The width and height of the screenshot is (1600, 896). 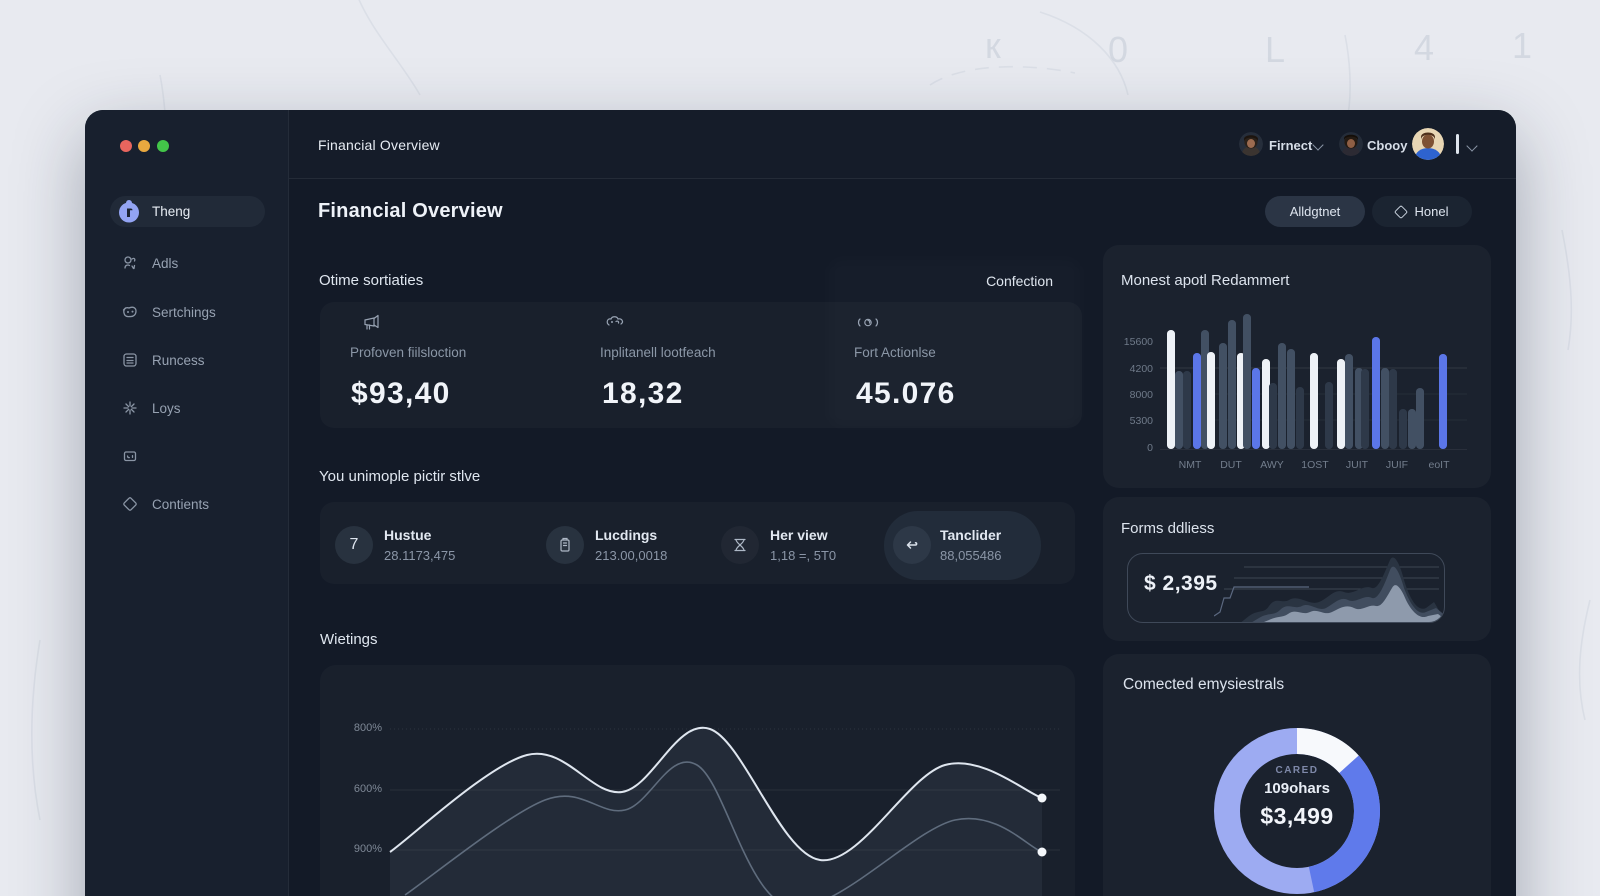 What do you see at coordinates (1439, 465) in the screenshot?
I see `svg-text: eoIT` at bounding box center [1439, 465].